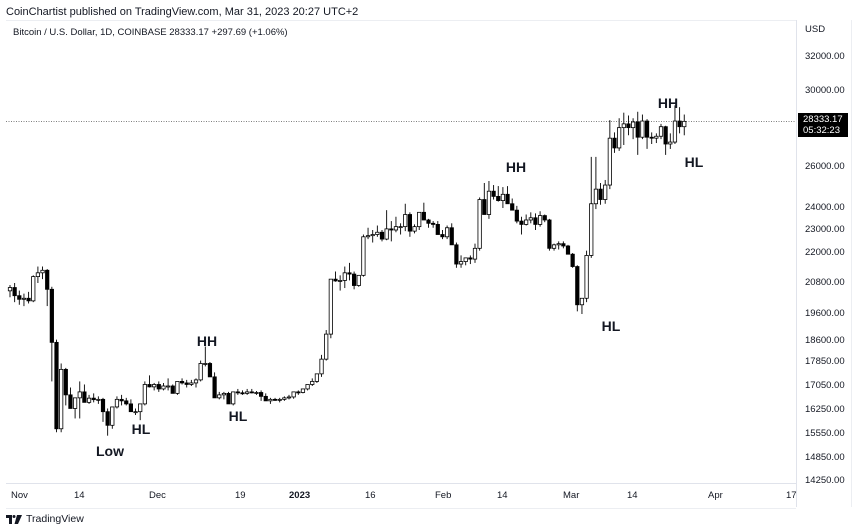 The image size is (860, 531). What do you see at coordinates (825, 385) in the screenshot?
I see `price-tick-label: 17050.00` at bounding box center [825, 385].